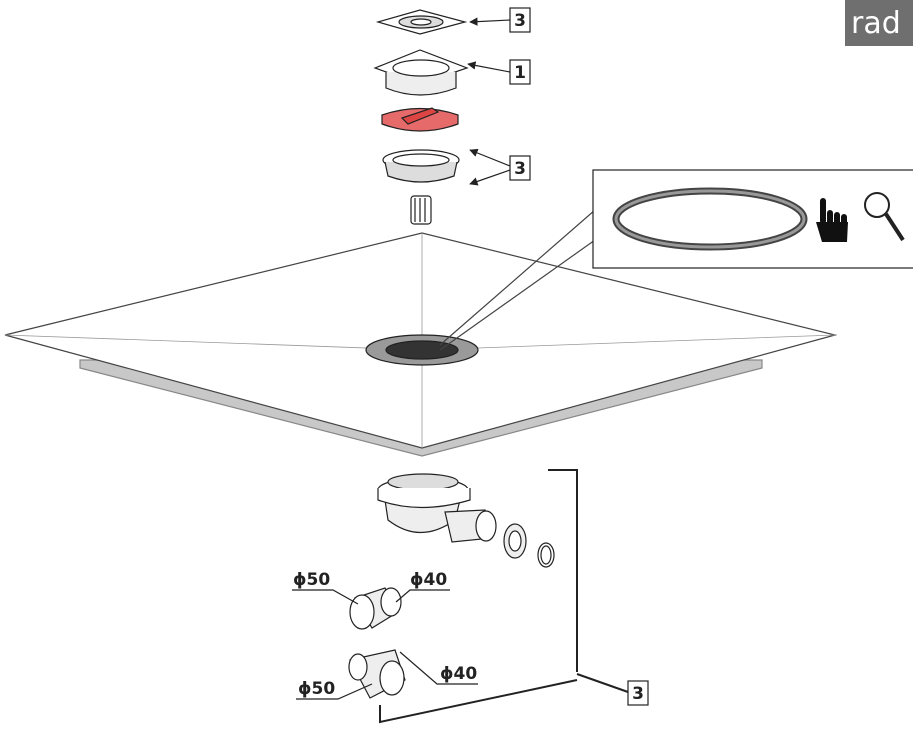  Describe the element at coordinates (710, 219) in the screenshot. I see `o-ring` at that location.